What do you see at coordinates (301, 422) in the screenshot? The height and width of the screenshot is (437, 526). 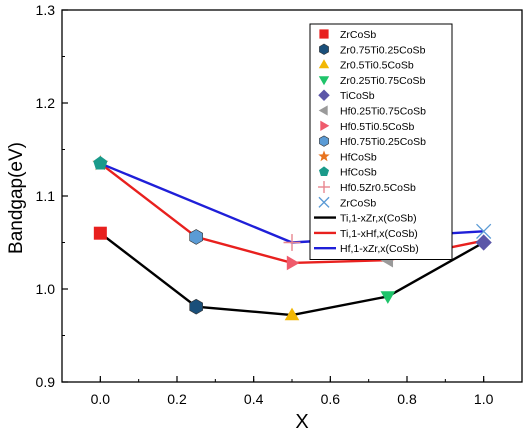 I see `x-axis-label: X` at bounding box center [301, 422].